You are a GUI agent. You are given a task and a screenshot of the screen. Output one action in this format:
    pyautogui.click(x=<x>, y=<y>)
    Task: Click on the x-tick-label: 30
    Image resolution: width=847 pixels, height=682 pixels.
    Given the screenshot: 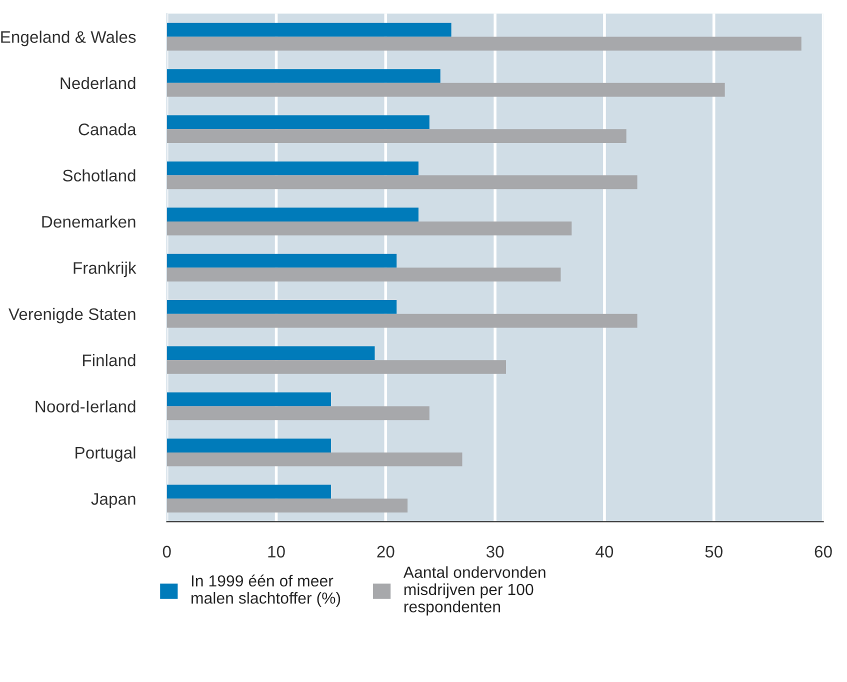 What is the action you would take?
    pyautogui.click(x=495, y=552)
    